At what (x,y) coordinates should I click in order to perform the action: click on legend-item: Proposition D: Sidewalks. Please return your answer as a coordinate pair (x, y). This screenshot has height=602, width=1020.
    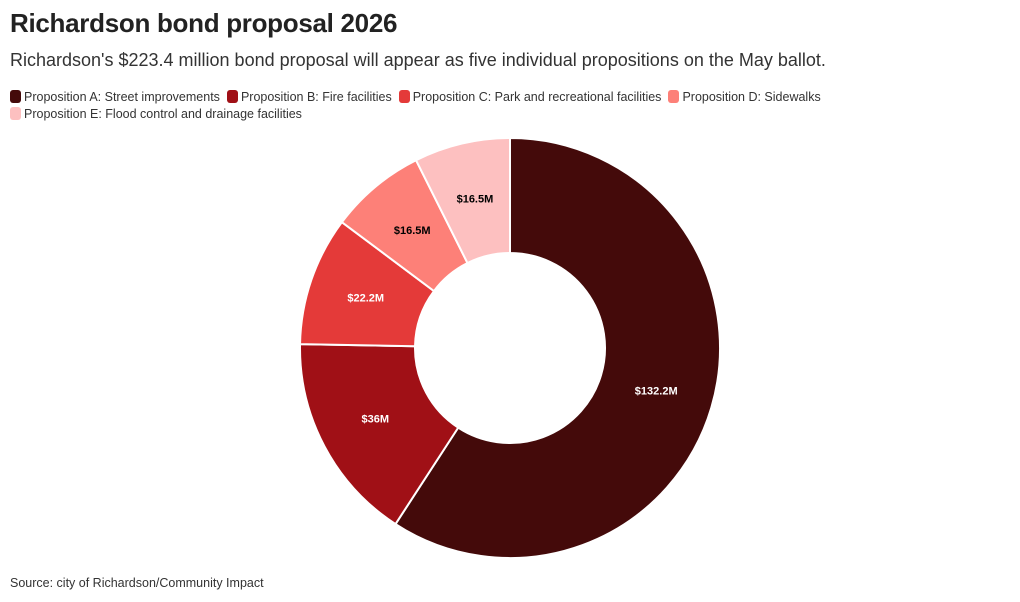
    Looking at the image, I should click on (744, 96).